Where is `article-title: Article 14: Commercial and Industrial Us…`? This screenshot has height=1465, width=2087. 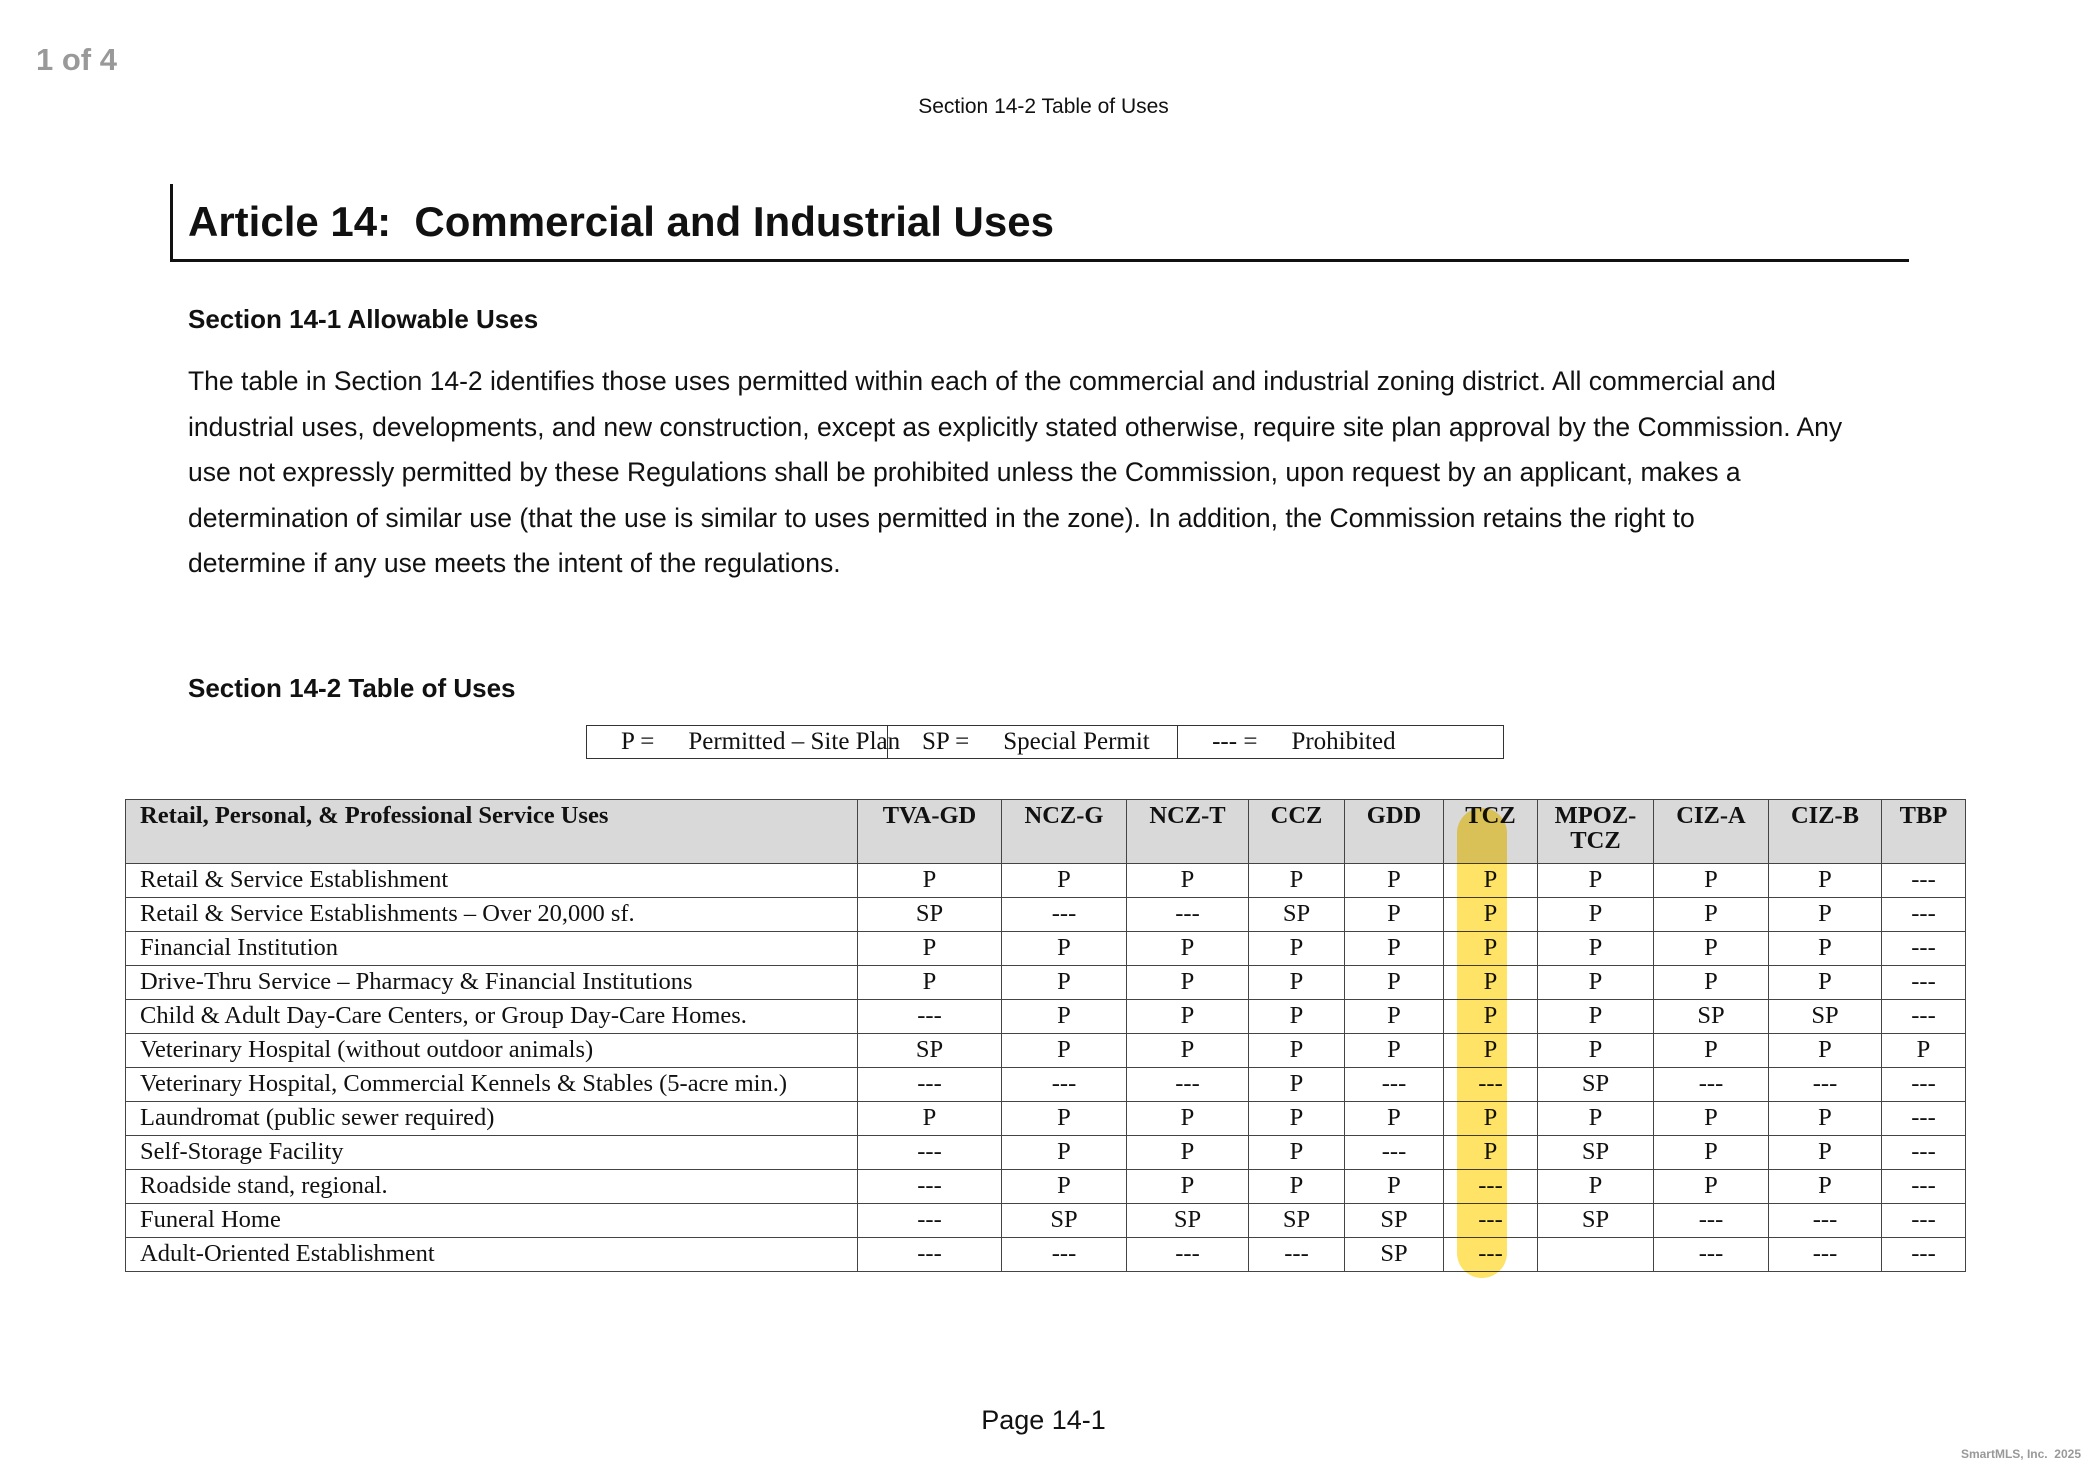
article-title: Article 14: Commercial and Industrial Us… is located at coordinates (621, 221).